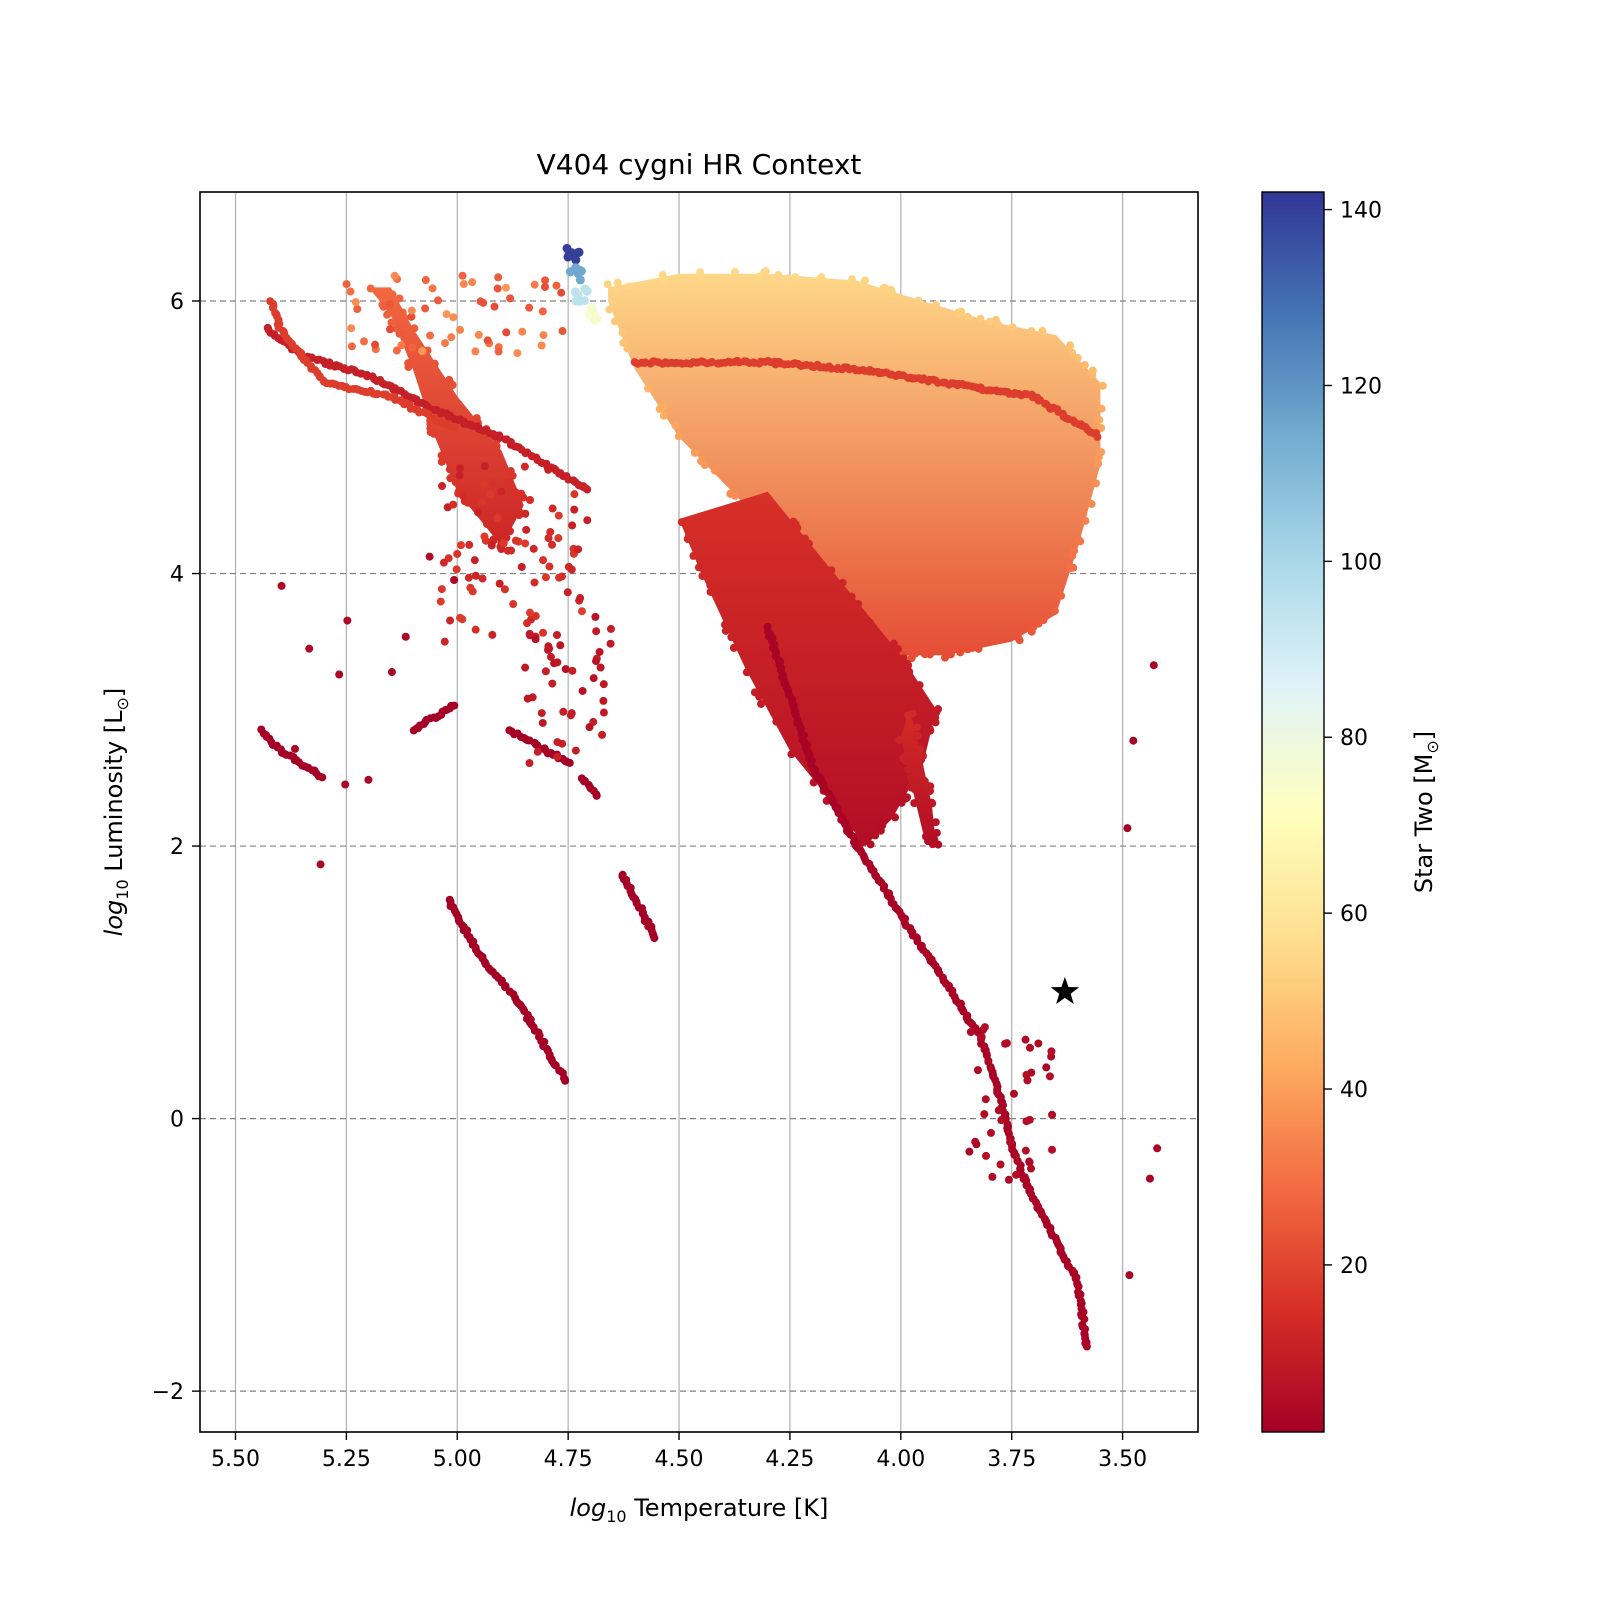 The height and width of the screenshot is (1600, 1600). I want to click on track-stripped-track-b, so click(507, 990).